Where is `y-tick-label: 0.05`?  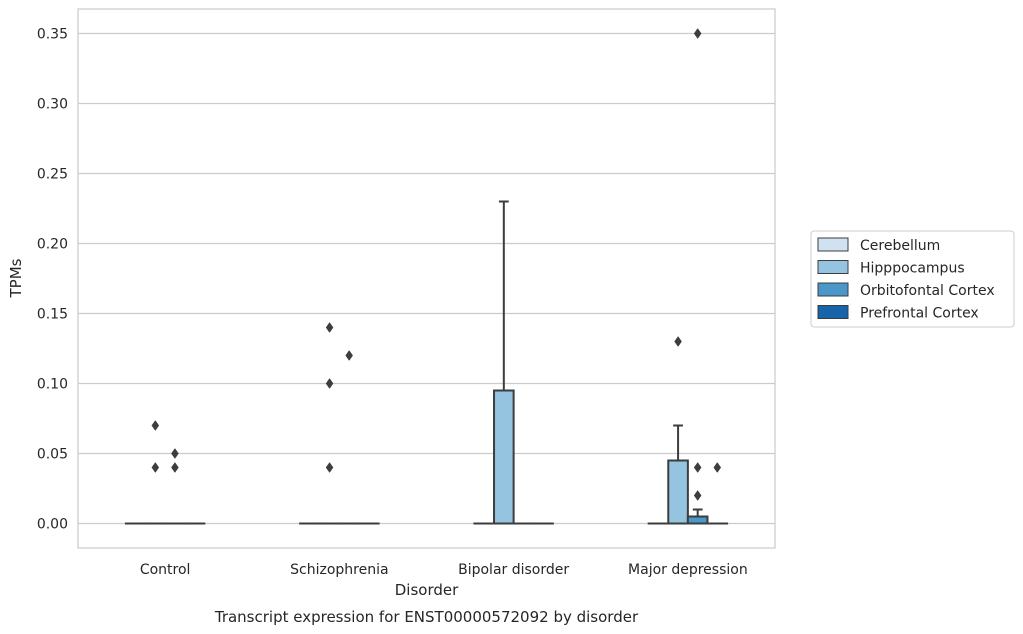 y-tick-label: 0.05 is located at coordinates (52, 455).